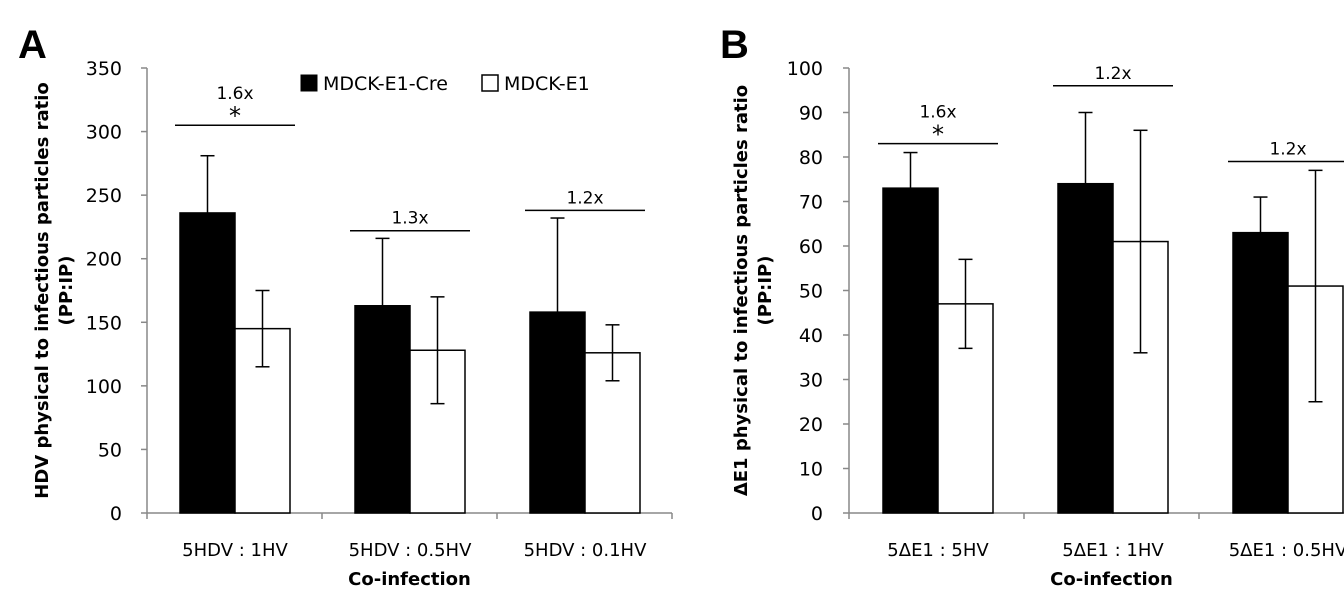  What do you see at coordinates (104, 323) in the screenshot?
I see `y-tick-label: 150` at bounding box center [104, 323].